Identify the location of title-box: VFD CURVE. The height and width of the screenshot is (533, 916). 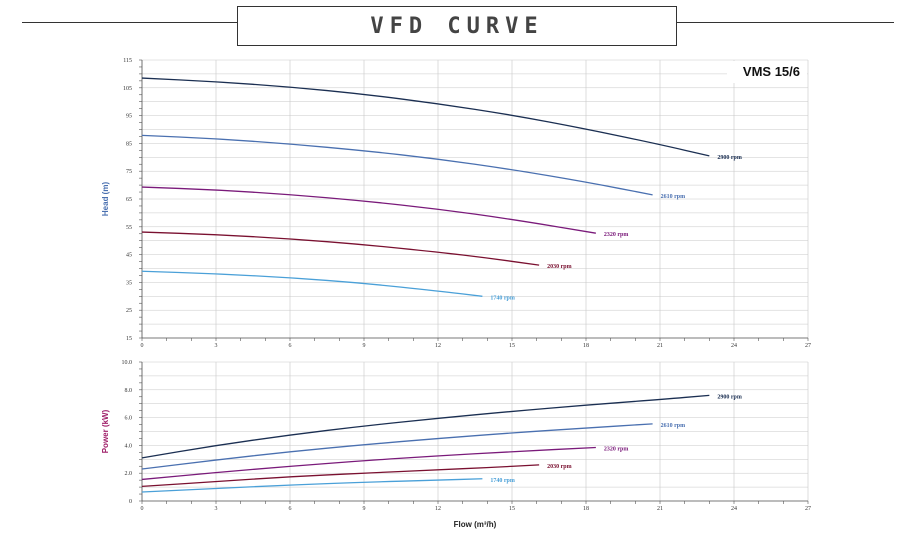
(457, 26).